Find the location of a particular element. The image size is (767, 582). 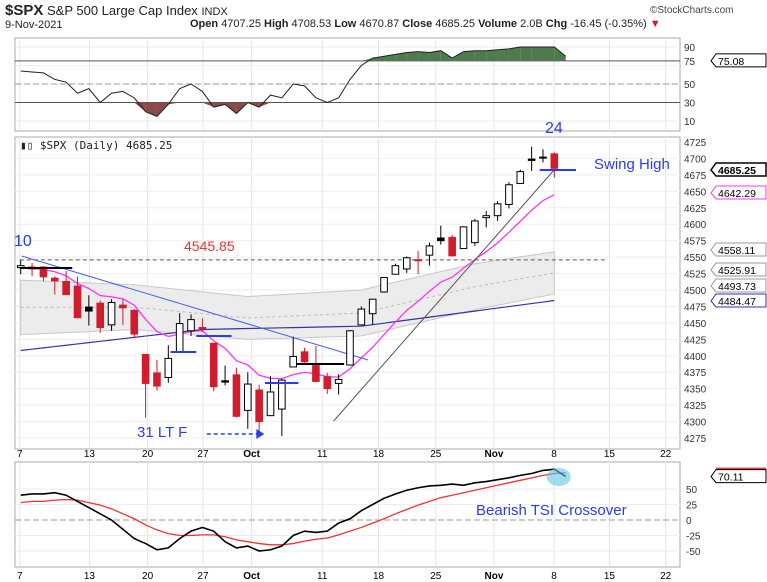

x-tick-label: 13 is located at coordinates (90, 454).